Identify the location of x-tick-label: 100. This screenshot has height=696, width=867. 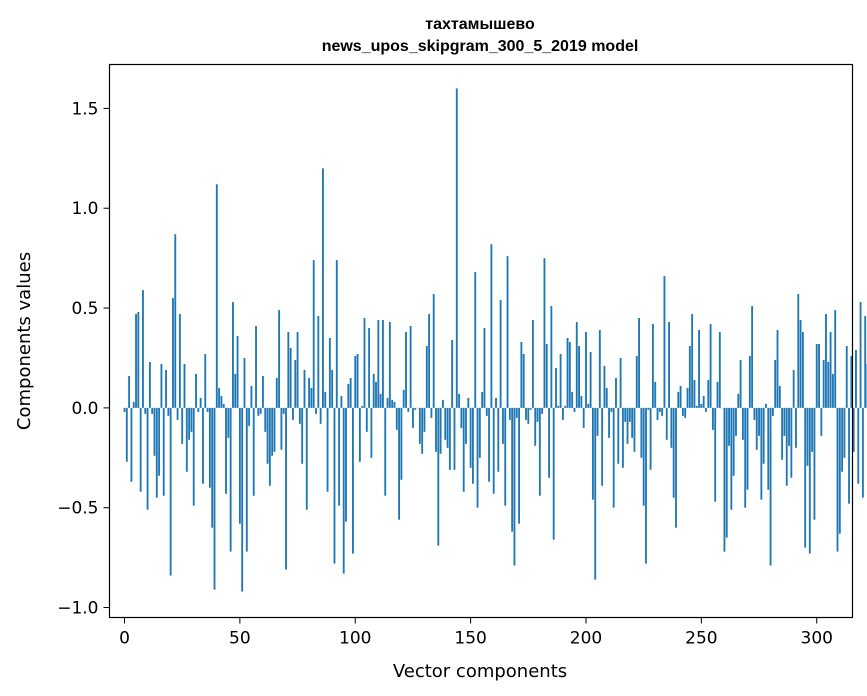
(355, 639).